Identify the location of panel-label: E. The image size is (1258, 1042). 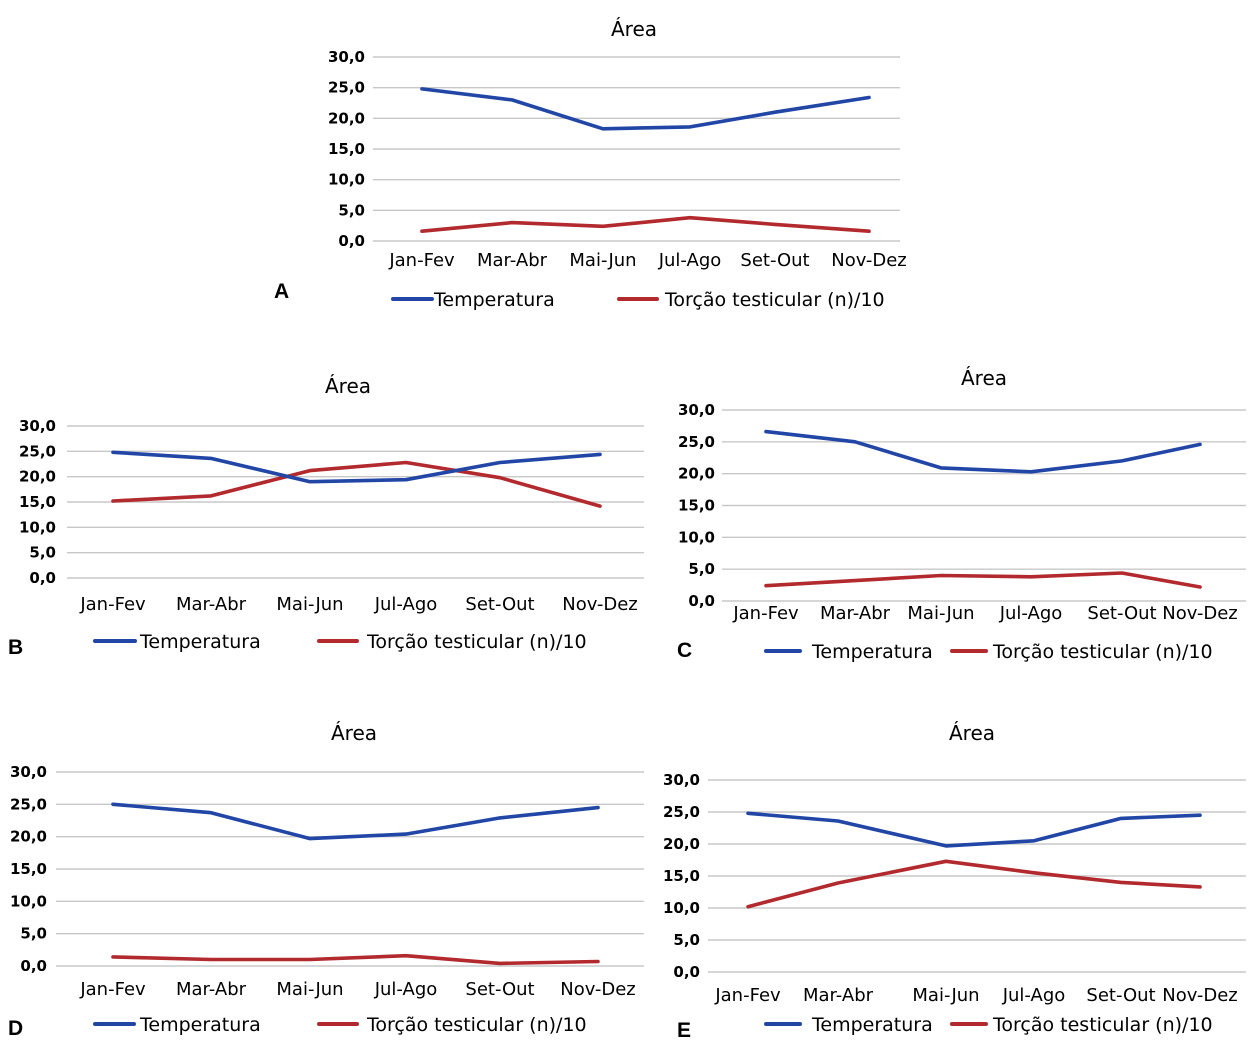
(684, 1030).